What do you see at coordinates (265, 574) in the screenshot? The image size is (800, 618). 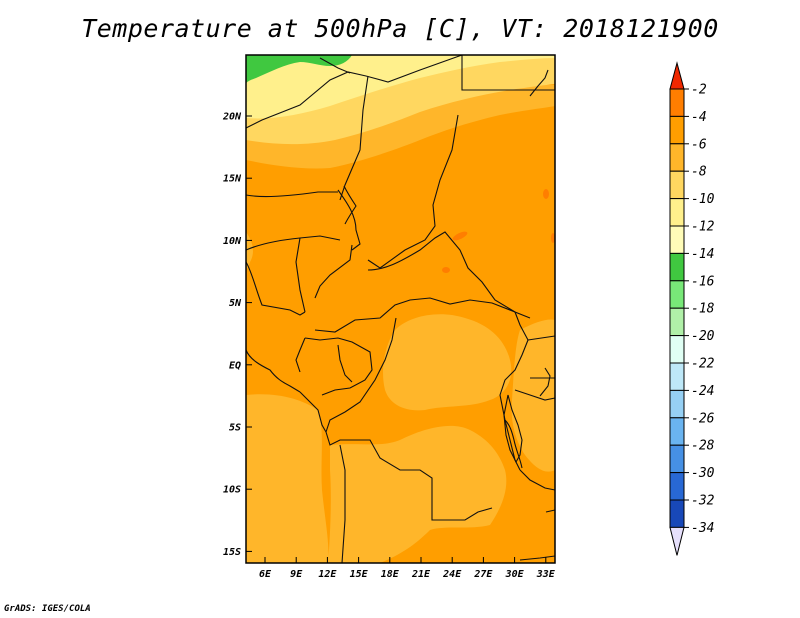 I see `lon-tick-label: 6E` at bounding box center [265, 574].